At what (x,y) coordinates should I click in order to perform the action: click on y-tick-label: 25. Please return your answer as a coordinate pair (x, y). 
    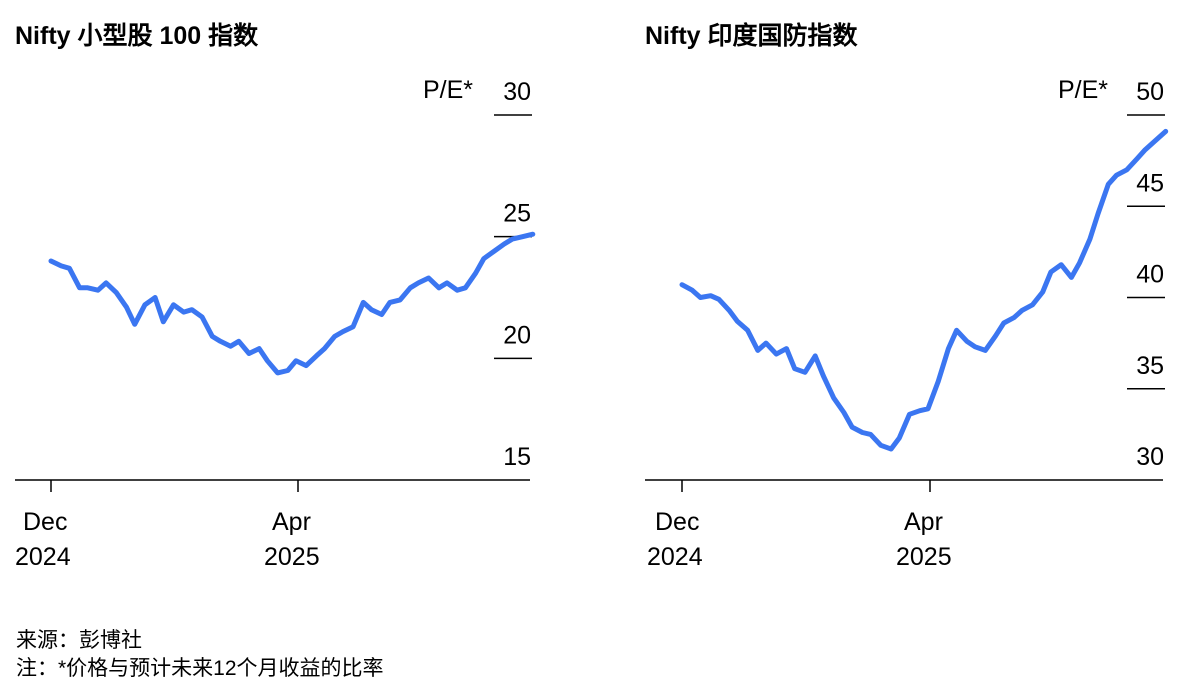
    Looking at the image, I should click on (517, 214).